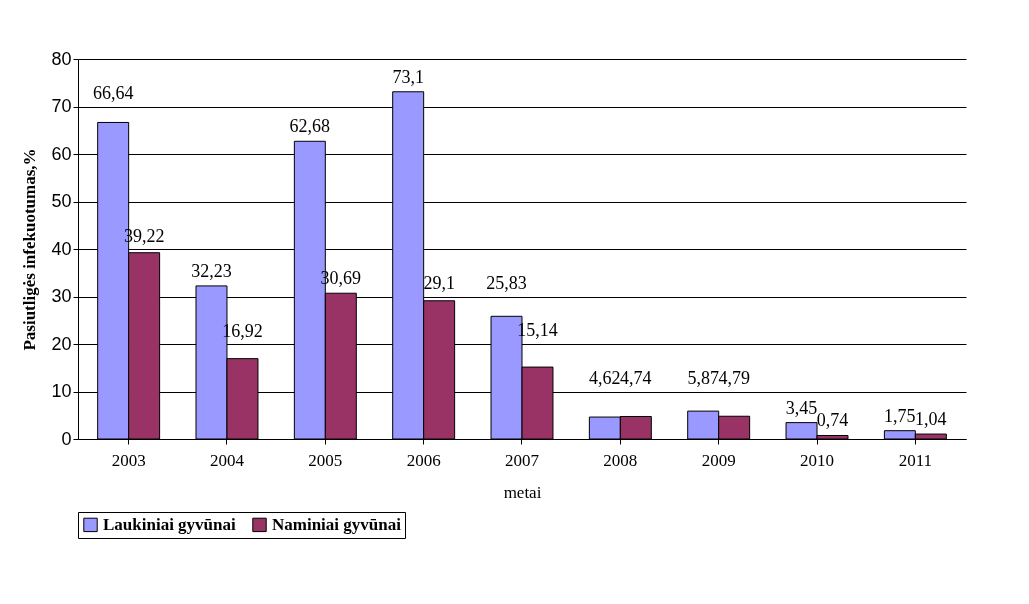 The width and height of the screenshot is (1029, 604). Describe the element at coordinates (801, 407) in the screenshot. I see `data-label: 3,45` at that location.